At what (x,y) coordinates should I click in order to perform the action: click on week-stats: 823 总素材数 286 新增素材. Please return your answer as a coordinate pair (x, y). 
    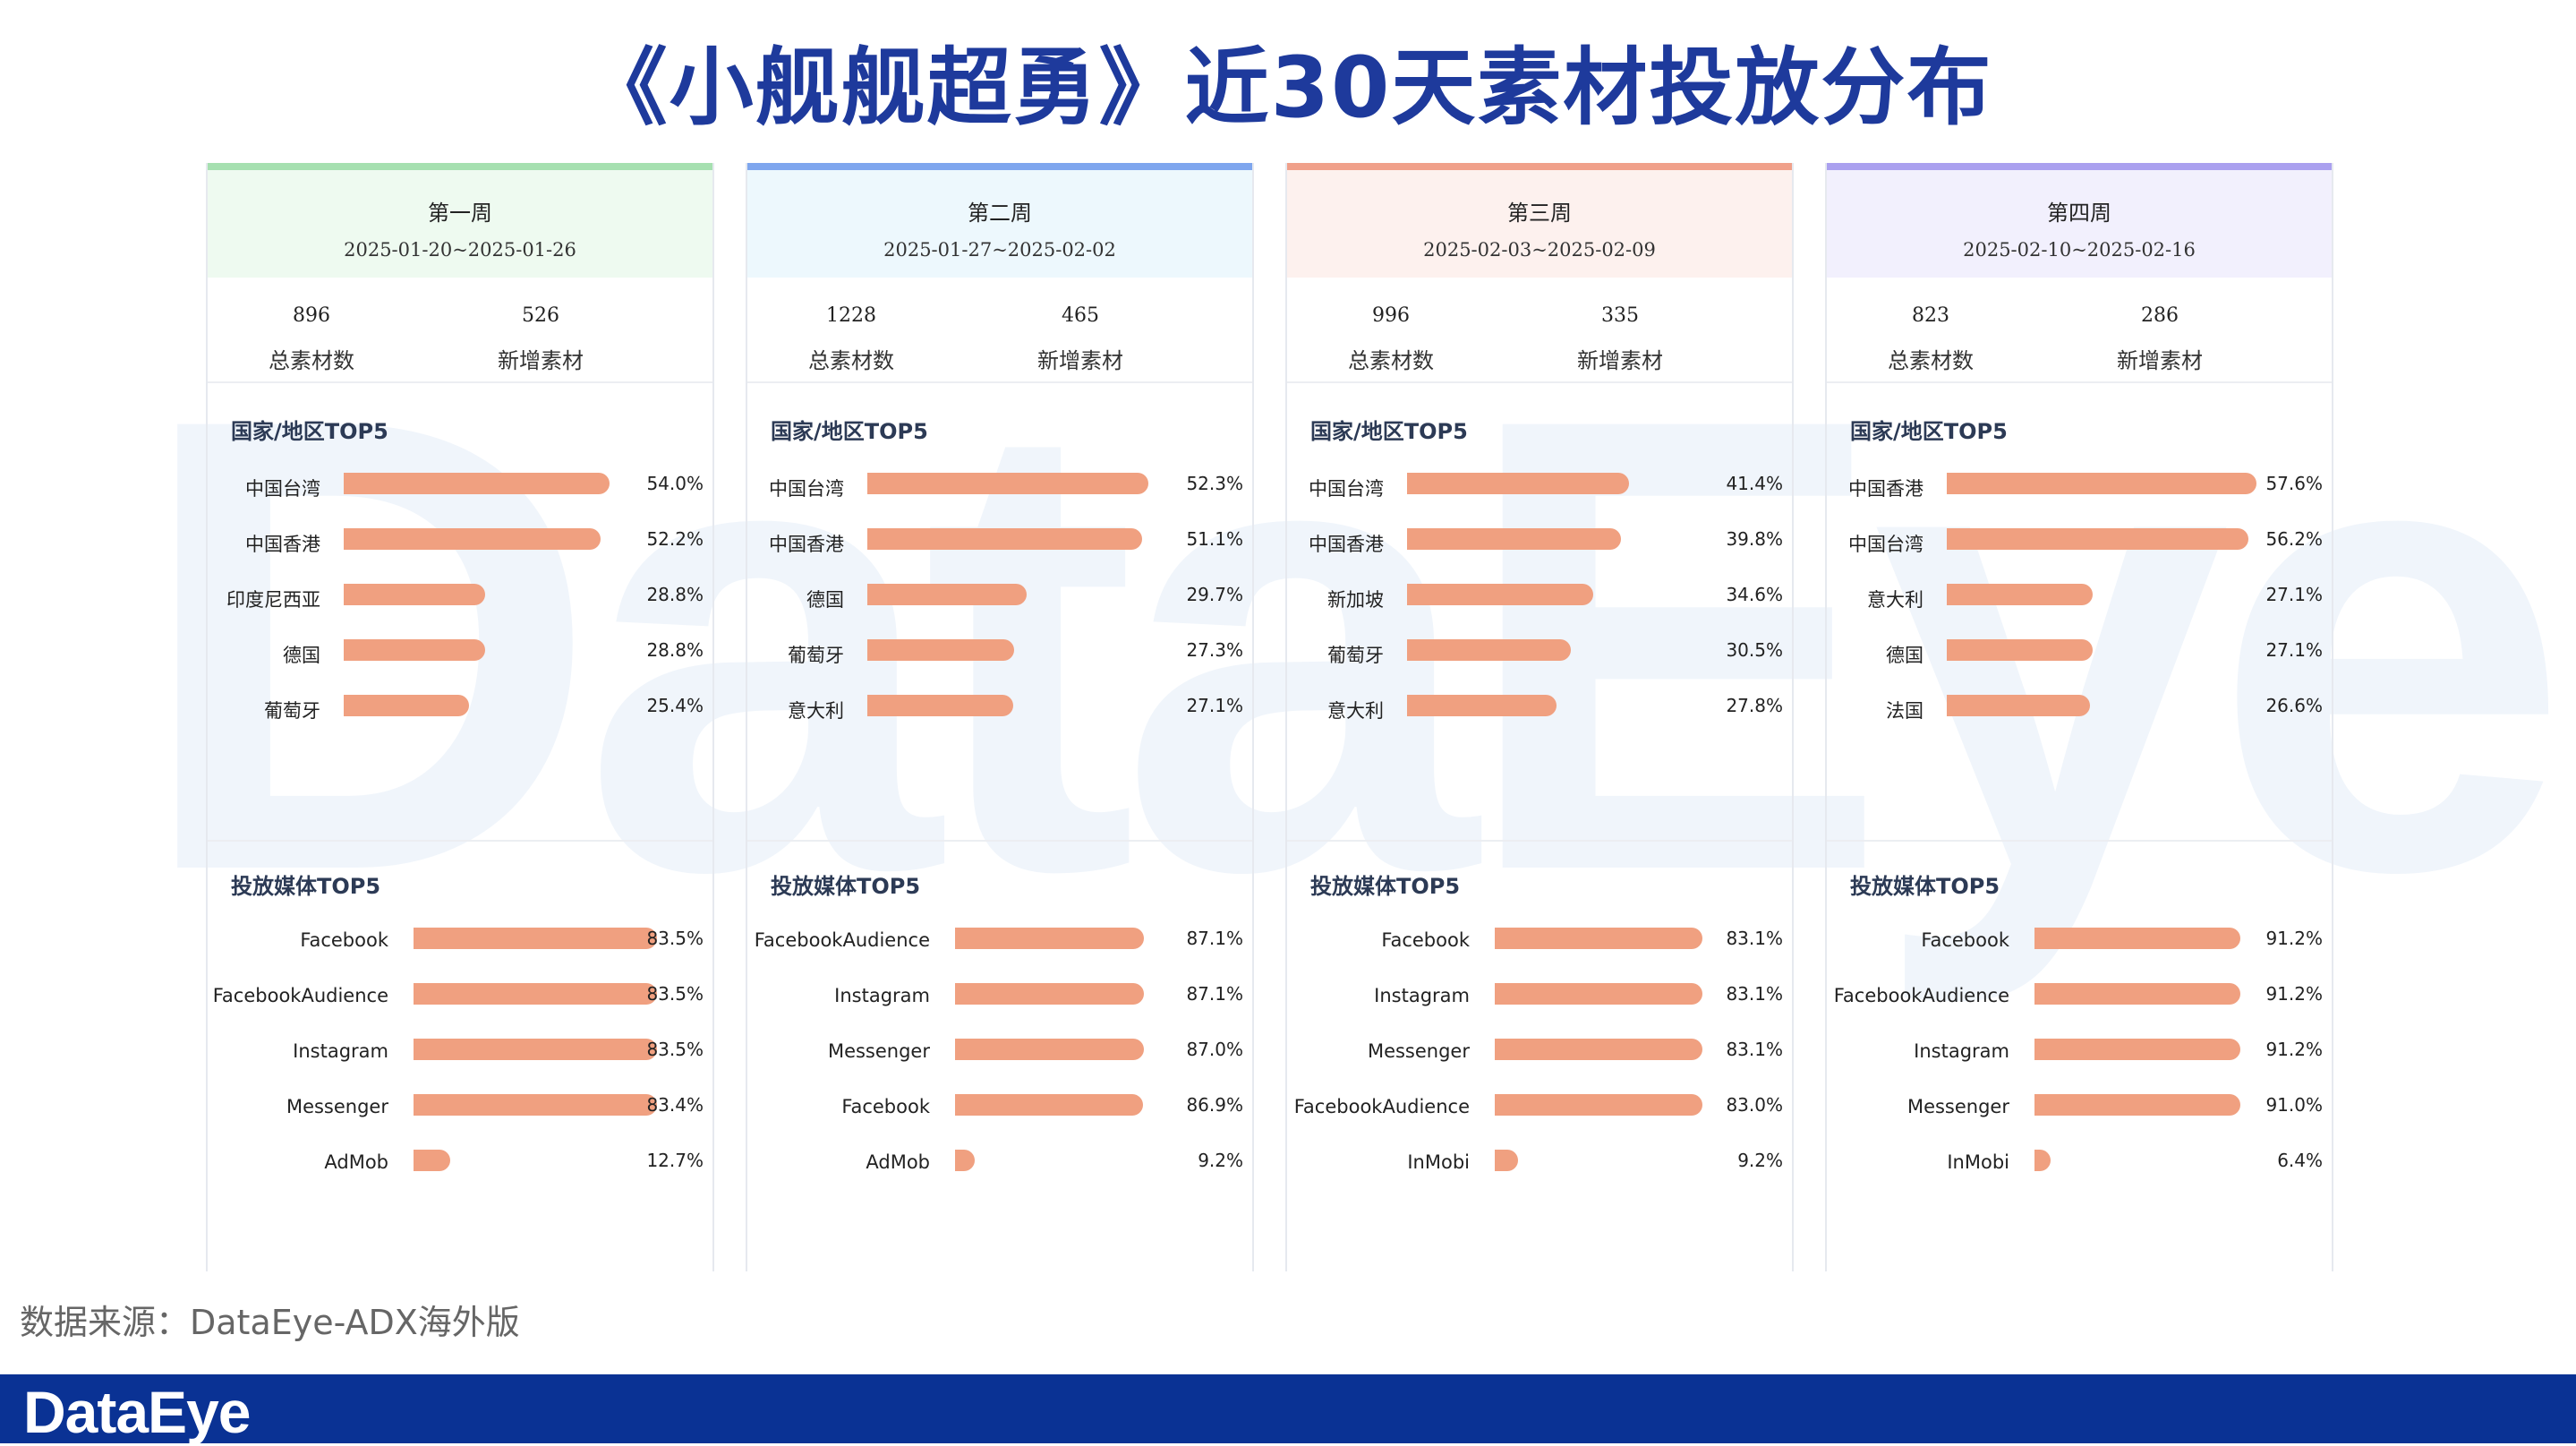
    Looking at the image, I should click on (2079, 330).